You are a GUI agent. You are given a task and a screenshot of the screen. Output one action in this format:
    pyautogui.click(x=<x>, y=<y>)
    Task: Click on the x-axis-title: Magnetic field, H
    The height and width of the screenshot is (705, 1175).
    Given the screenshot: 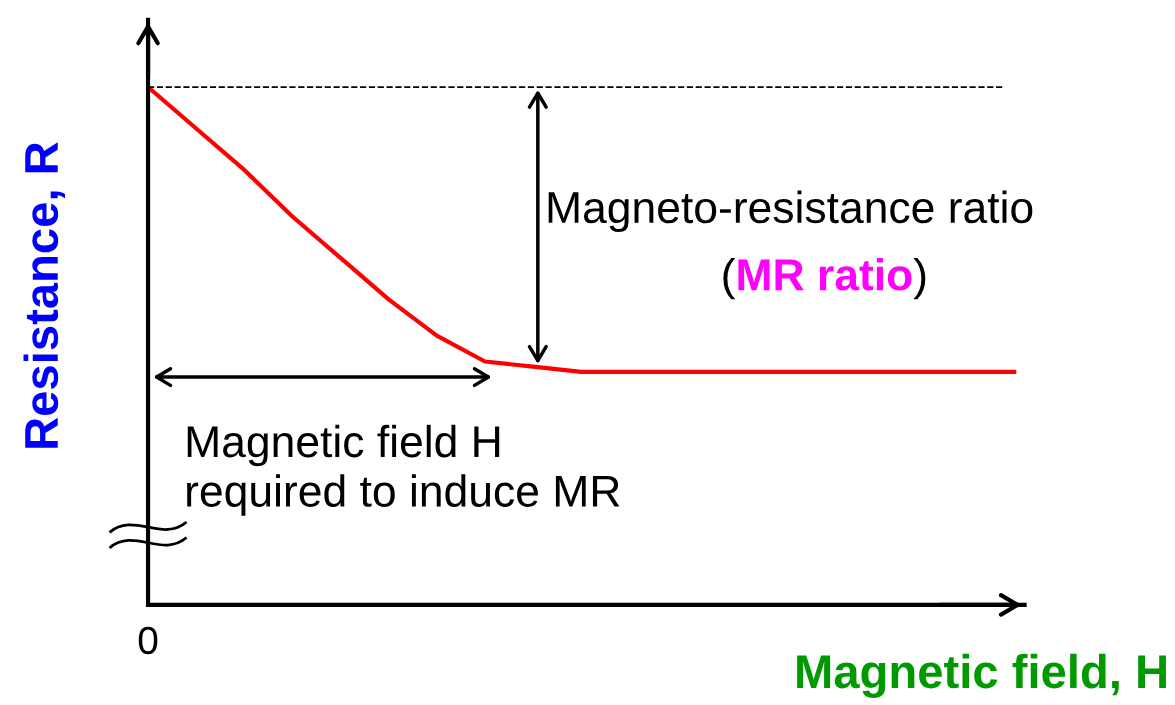 What is the action you would take?
    pyautogui.click(x=981, y=675)
    